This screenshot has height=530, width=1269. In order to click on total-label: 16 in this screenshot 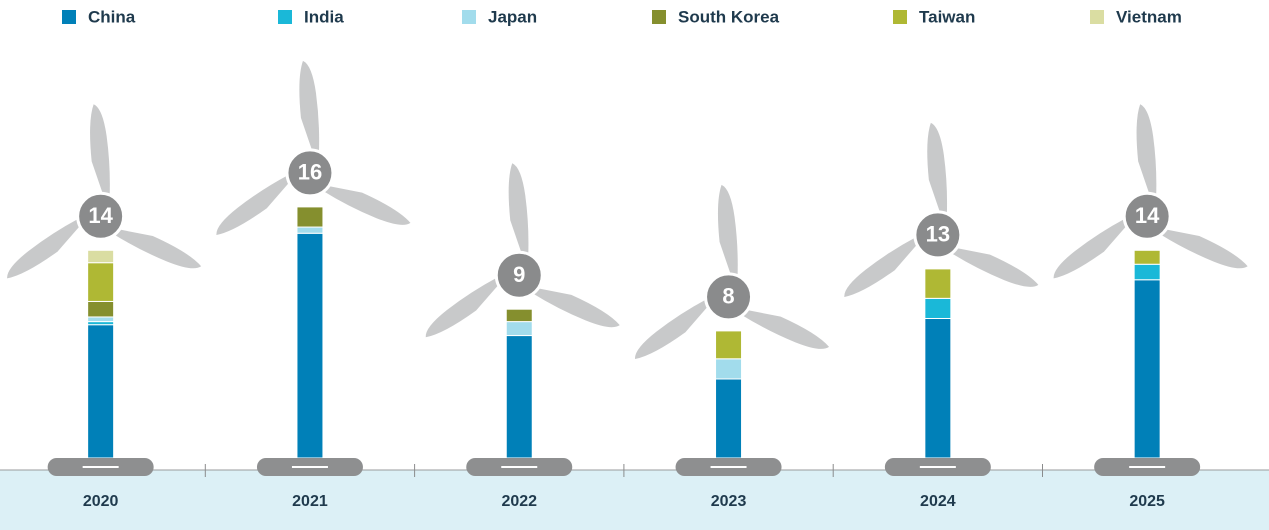, I will do `click(310, 172)`.